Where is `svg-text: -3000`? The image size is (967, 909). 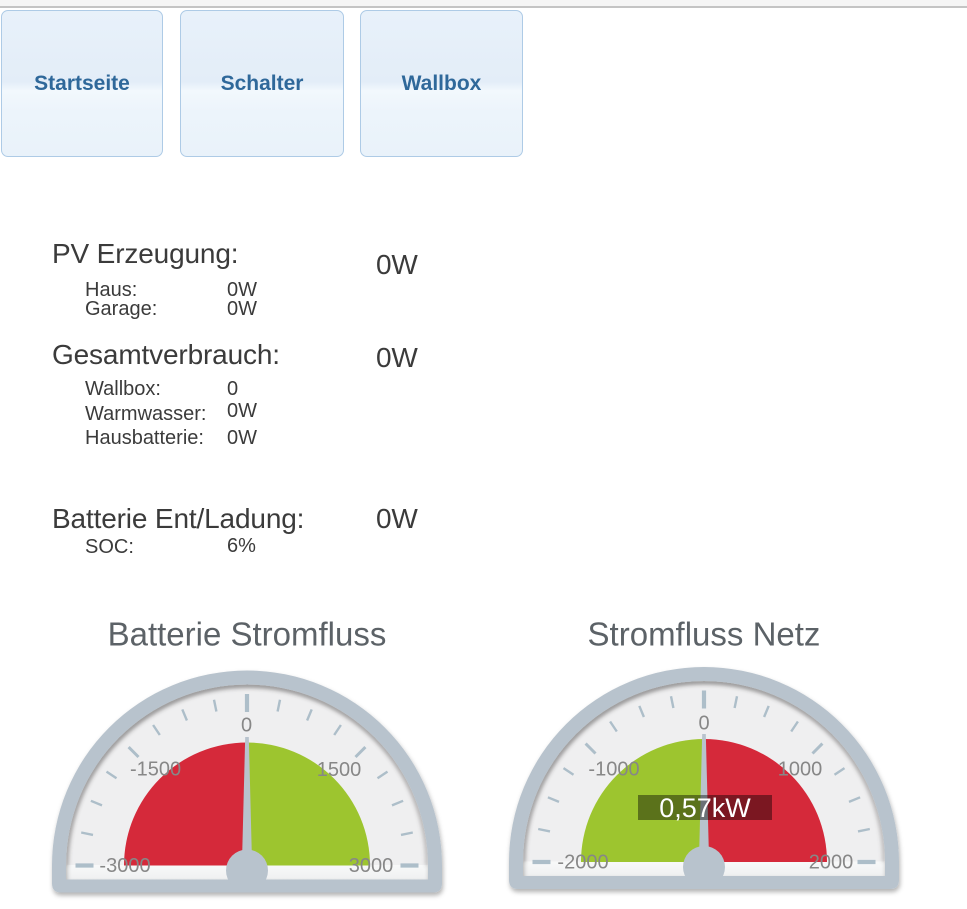
svg-text: -3000 is located at coordinates (124, 866).